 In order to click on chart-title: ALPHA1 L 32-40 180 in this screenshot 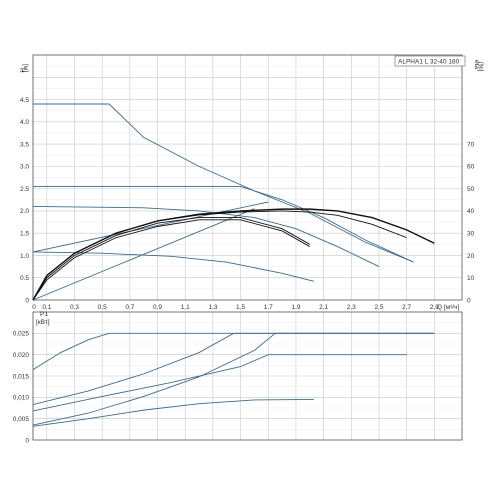, I will do `click(429, 62)`.